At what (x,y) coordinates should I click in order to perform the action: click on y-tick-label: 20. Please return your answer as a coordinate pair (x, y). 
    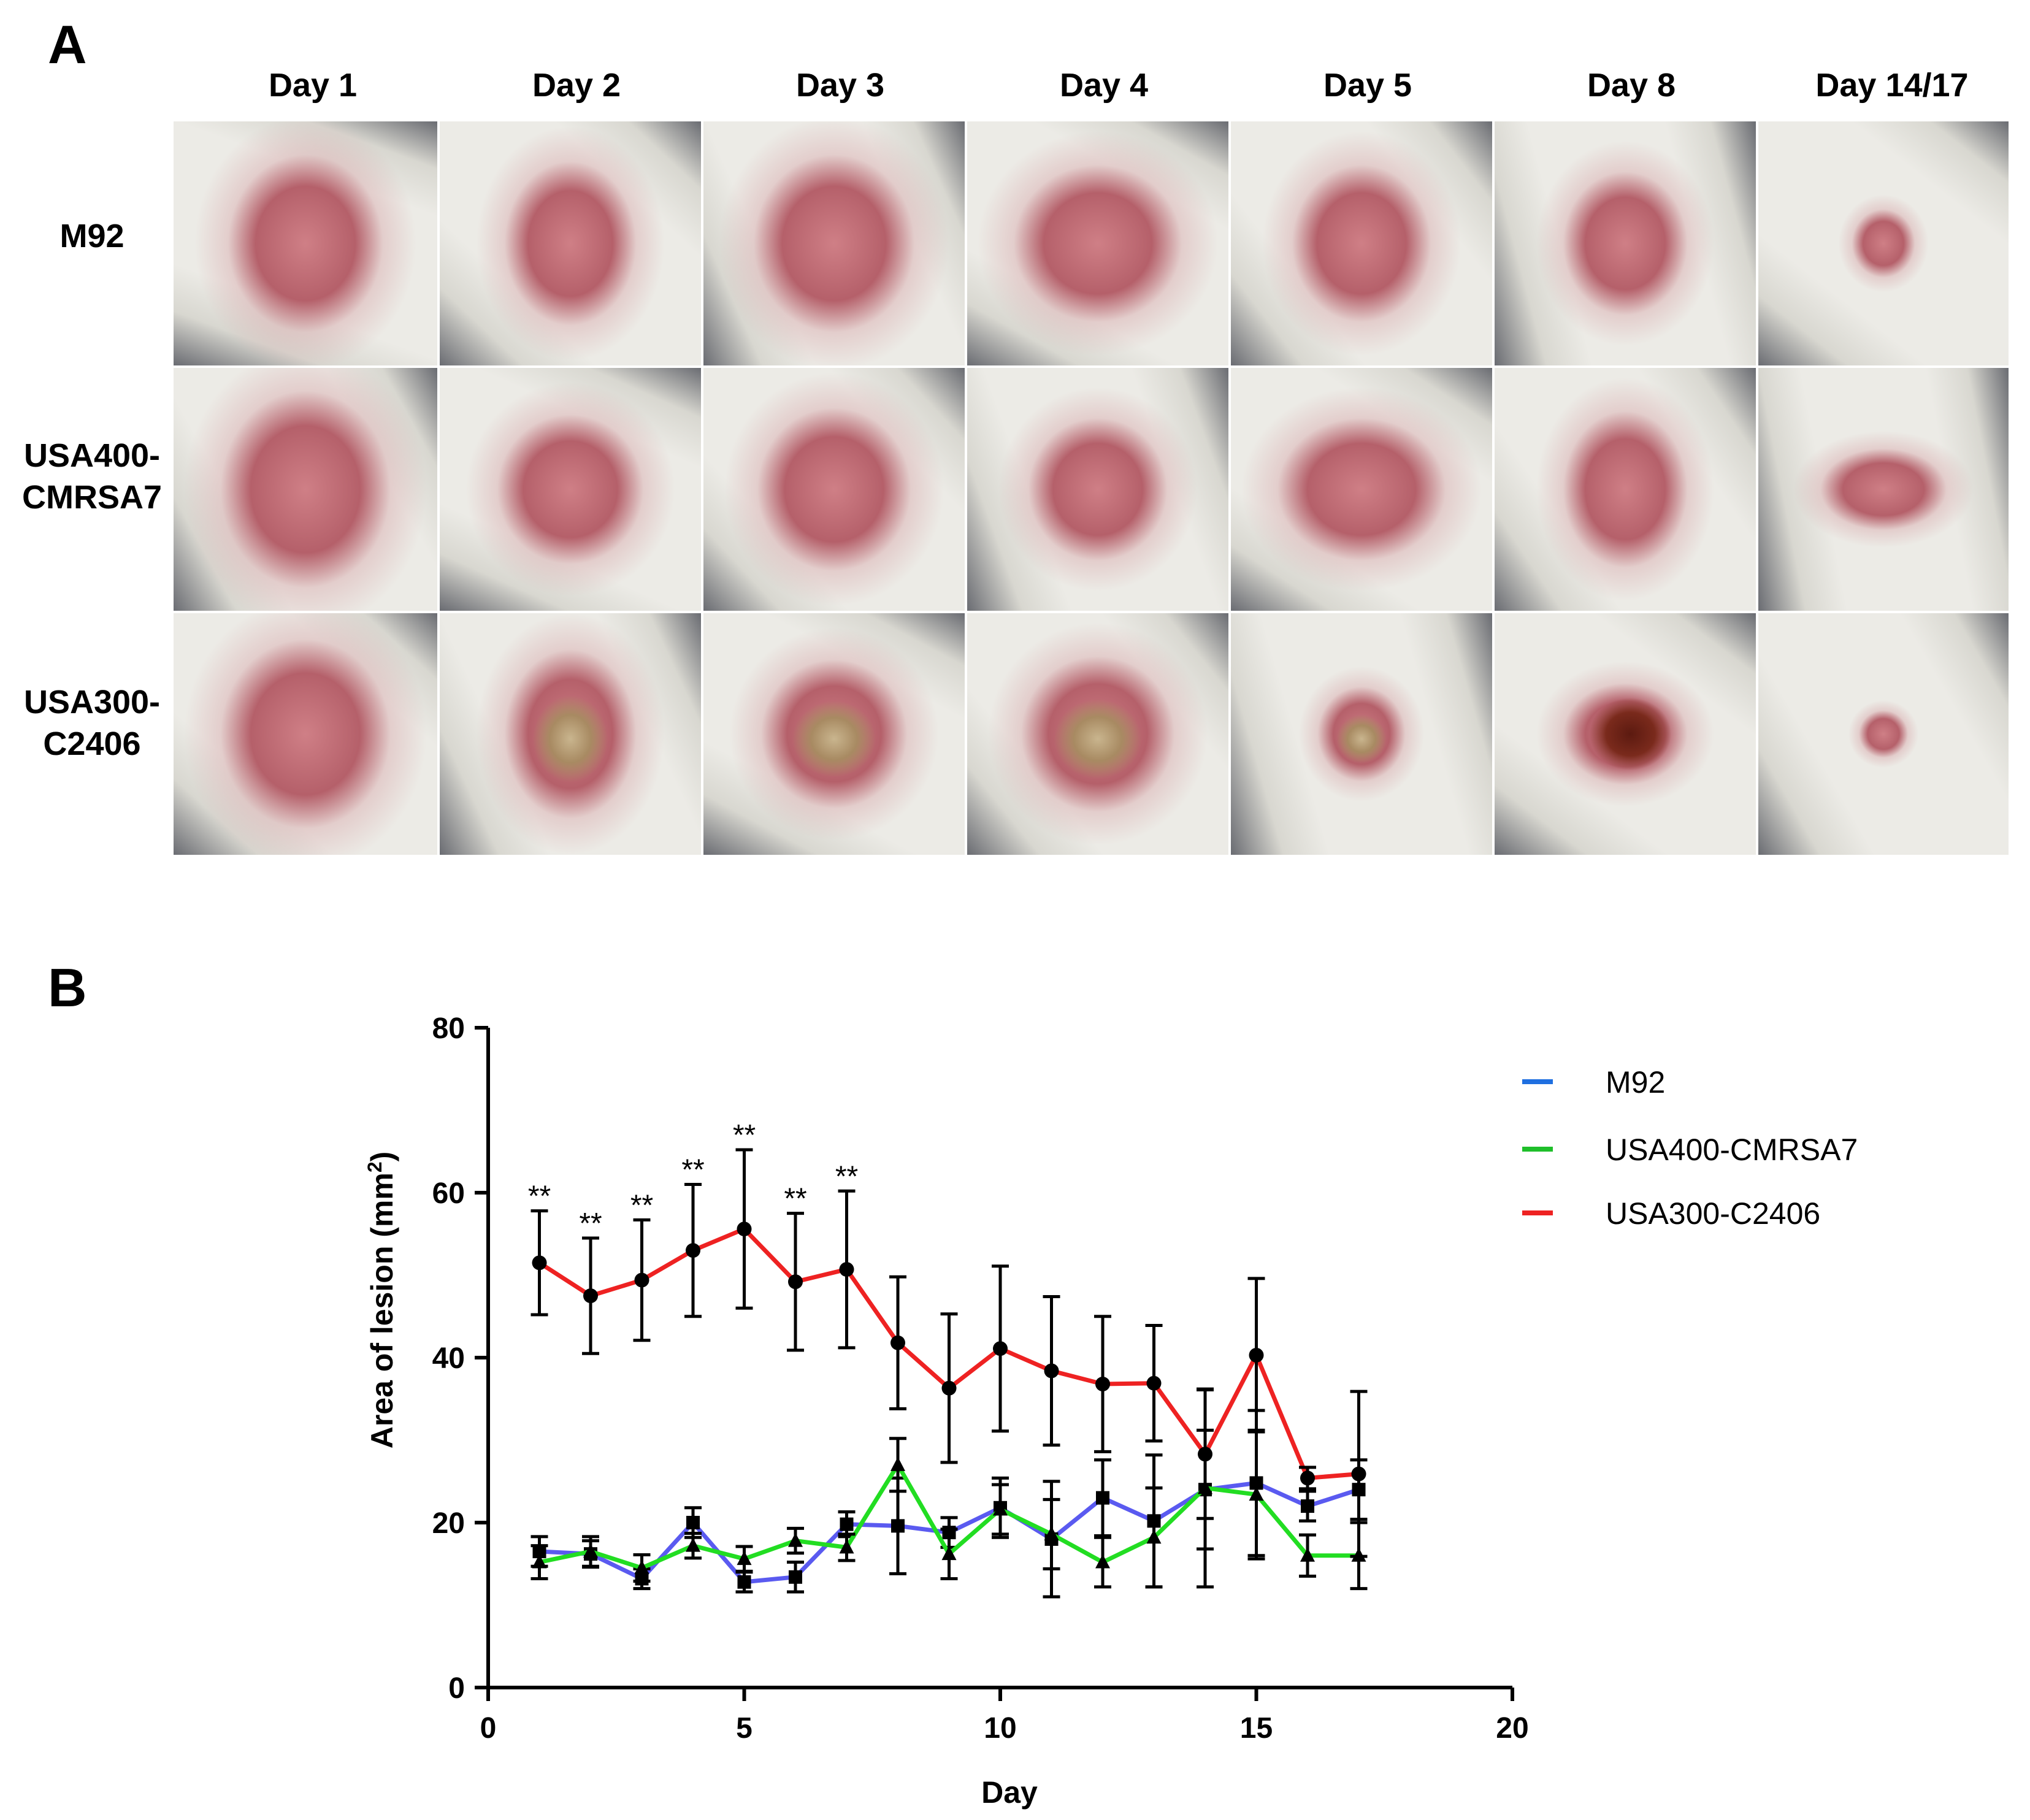
    Looking at the image, I should click on (448, 1523).